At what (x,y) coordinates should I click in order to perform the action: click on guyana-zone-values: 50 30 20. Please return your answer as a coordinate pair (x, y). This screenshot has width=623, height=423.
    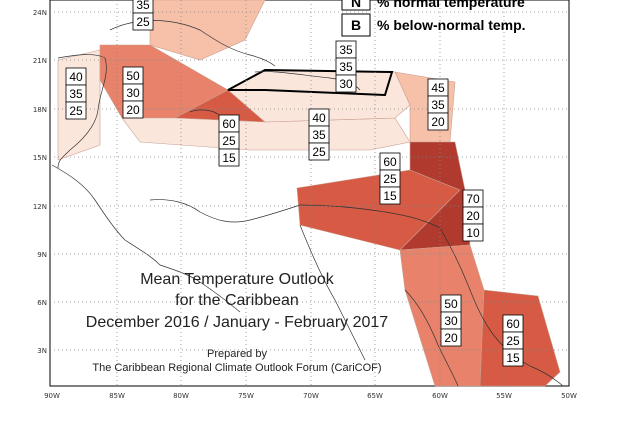
    Looking at the image, I should click on (451, 320).